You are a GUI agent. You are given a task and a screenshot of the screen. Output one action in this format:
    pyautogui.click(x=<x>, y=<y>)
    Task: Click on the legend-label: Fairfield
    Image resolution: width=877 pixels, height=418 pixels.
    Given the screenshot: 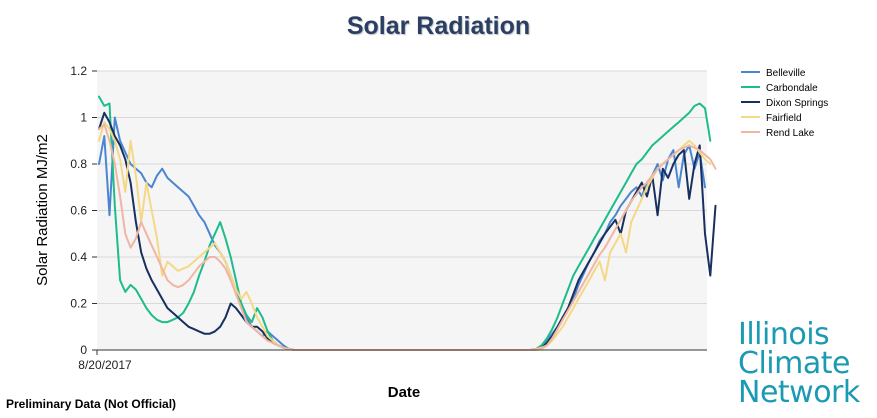 What is the action you would take?
    pyautogui.click(x=784, y=118)
    